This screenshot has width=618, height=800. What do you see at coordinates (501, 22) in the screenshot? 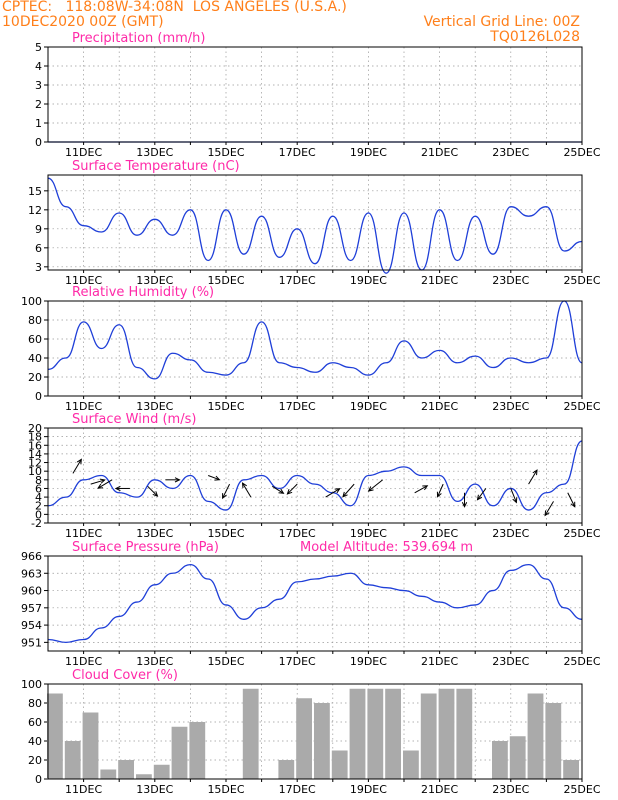
I see `header-grid-note: Vertical Grid Line: 00Z` at bounding box center [501, 22].